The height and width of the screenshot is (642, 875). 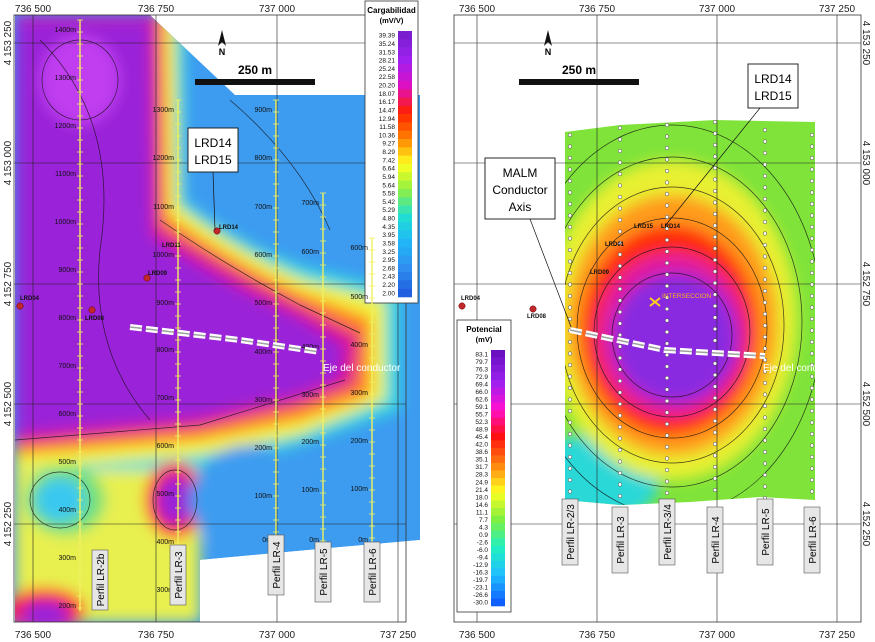 What do you see at coordinates (179, 575) in the screenshot?
I see `profile-label-text: Perfil LR-3` at bounding box center [179, 575].